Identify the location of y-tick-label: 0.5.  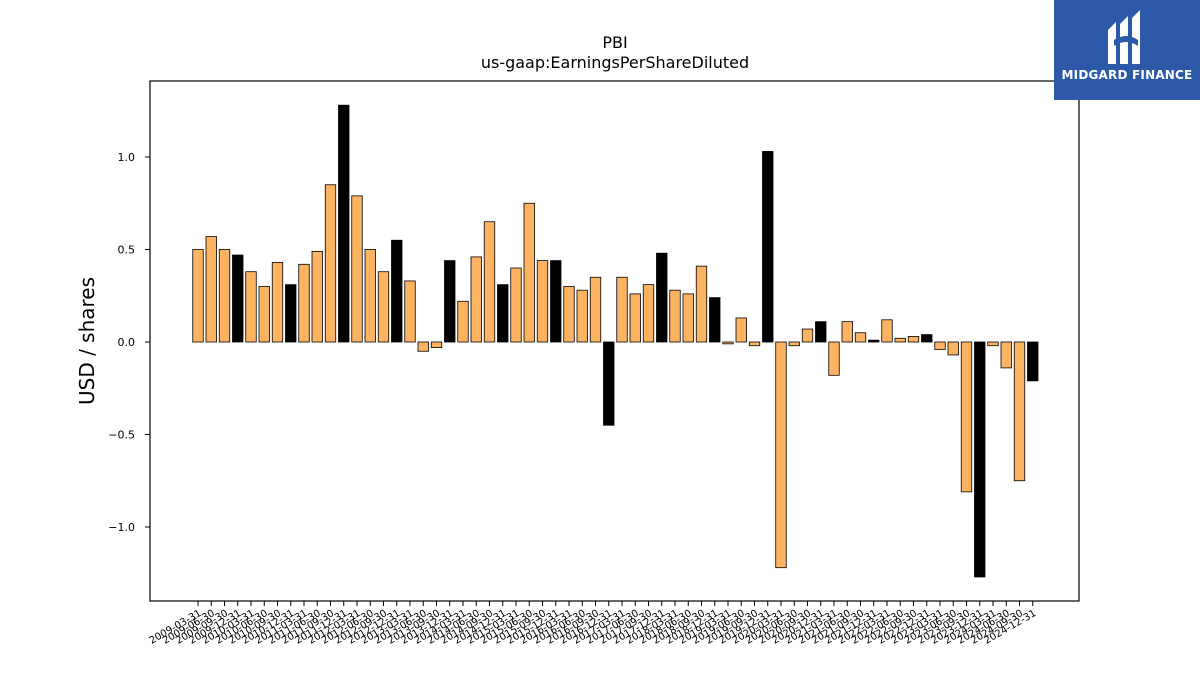
(127, 250).